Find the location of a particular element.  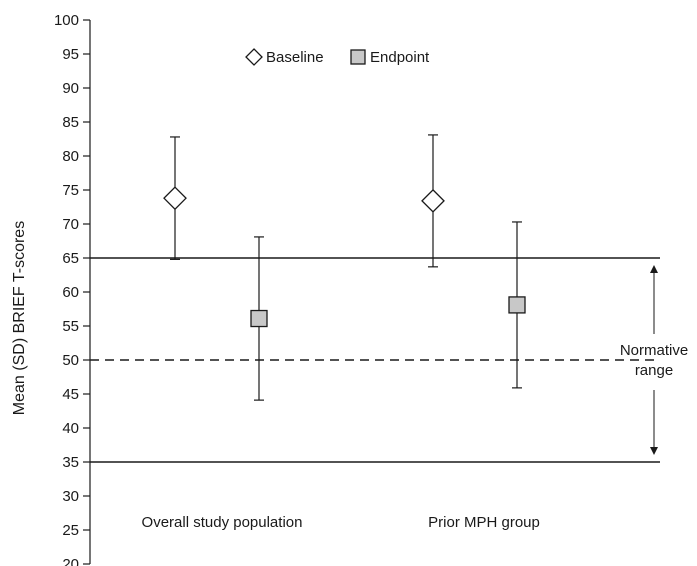

y-tick-label-40: 40 is located at coordinates (70, 428).